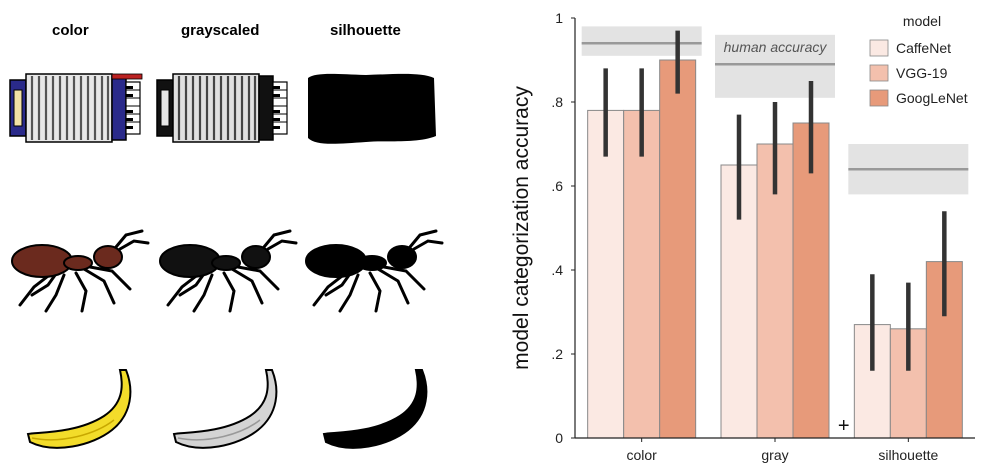 The image size is (1000, 475). What do you see at coordinates (557, 270) in the screenshot?
I see `y-tick-label: .4` at bounding box center [557, 270].